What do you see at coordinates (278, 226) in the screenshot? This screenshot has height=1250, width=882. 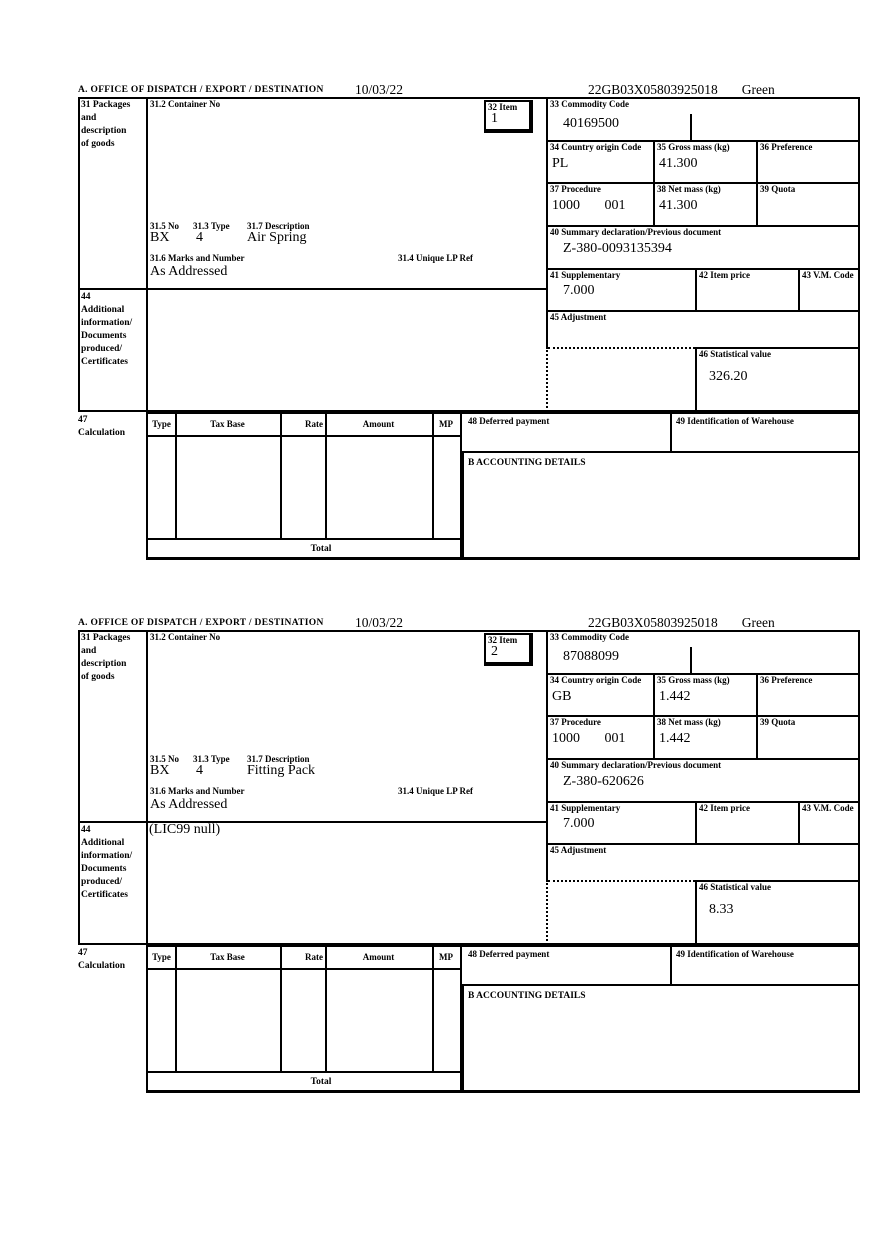 I see `goods-description-label: 31.7 Description` at bounding box center [278, 226].